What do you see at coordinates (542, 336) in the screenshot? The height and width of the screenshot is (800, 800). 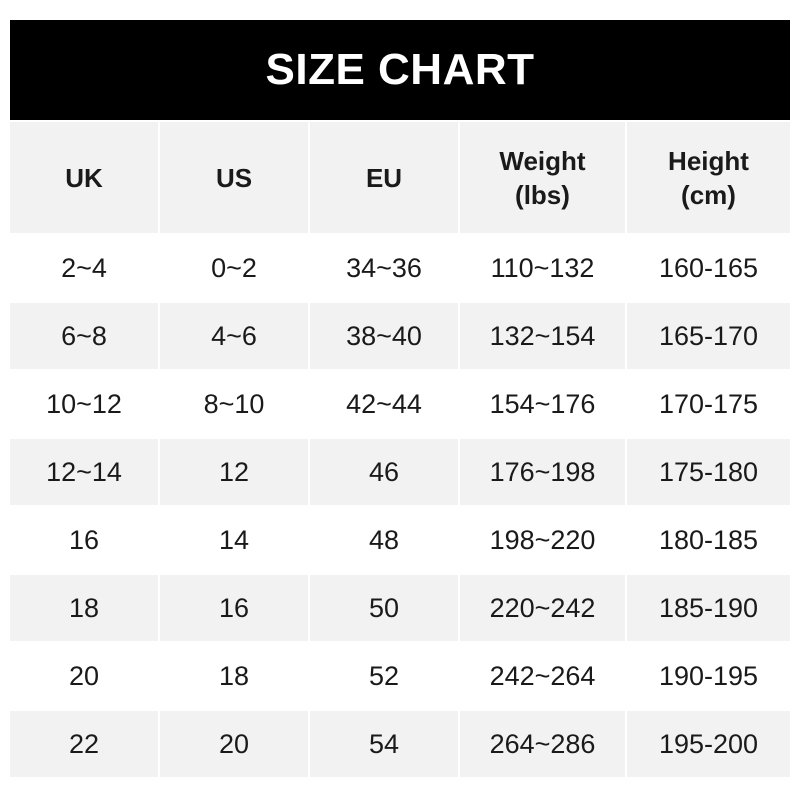 I see `table-cell-weight: 132~154` at bounding box center [542, 336].